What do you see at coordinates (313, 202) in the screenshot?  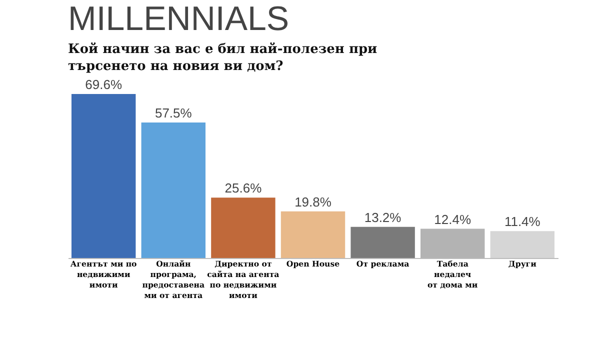 I see `data-label: 19.8%` at bounding box center [313, 202].